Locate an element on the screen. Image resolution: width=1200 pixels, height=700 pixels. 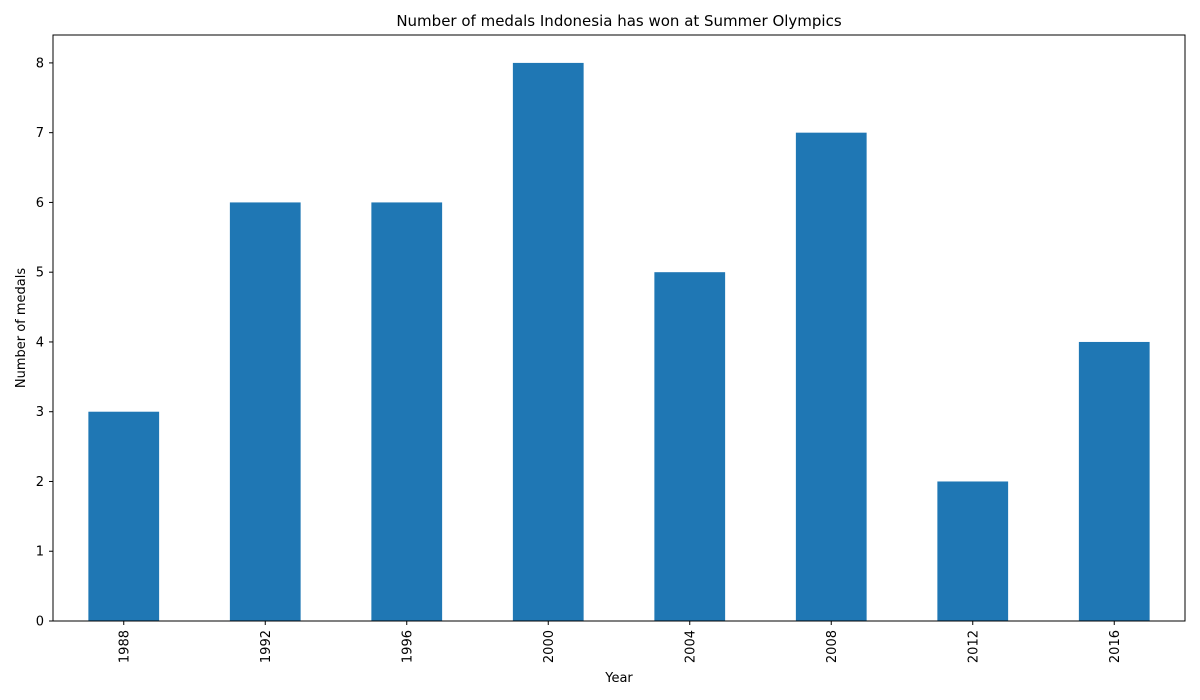
y-tick-label: 2 is located at coordinates (40, 482).